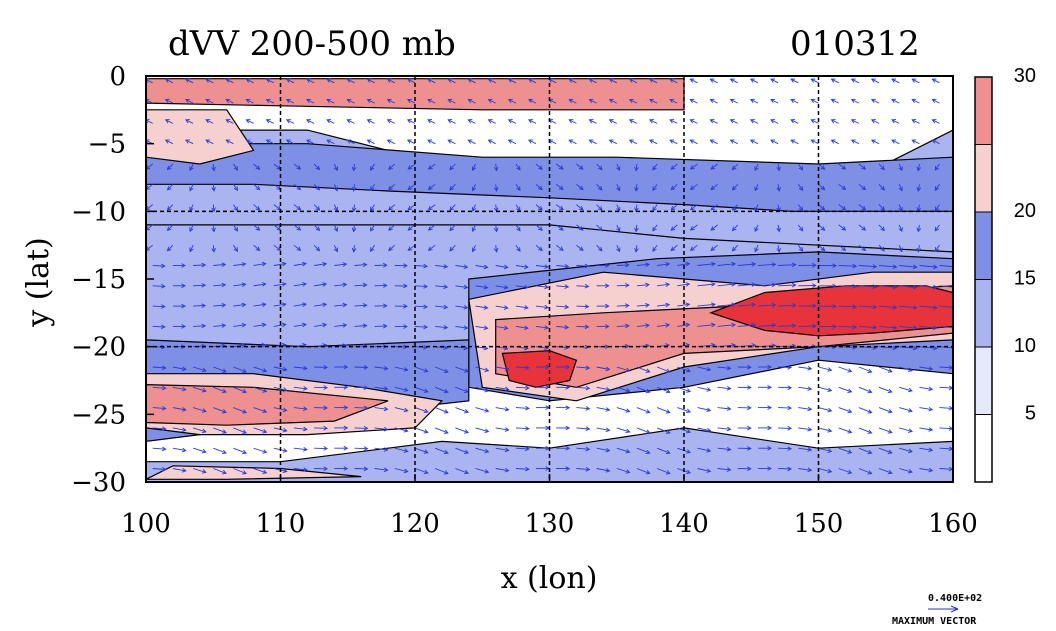 This screenshot has height=631, width=1056. I want to click on colorbar-label-30: 30, so click(1025, 76).